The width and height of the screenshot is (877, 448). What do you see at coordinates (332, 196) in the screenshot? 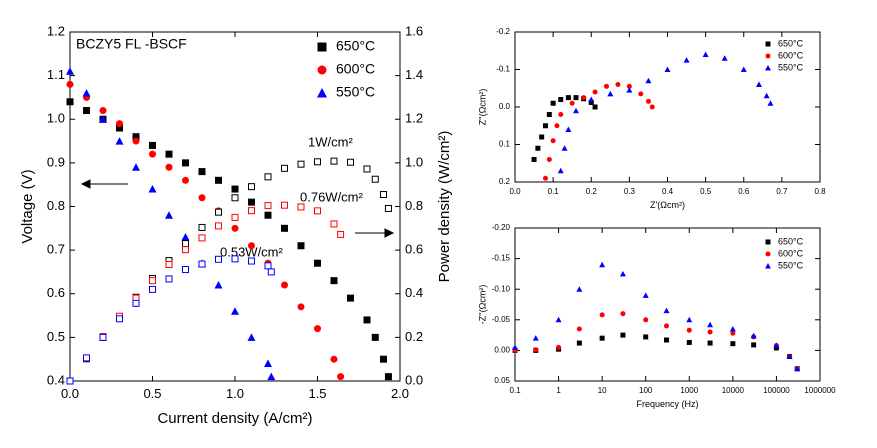
I see `annotation: 0.76W/cm²` at bounding box center [332, 196].